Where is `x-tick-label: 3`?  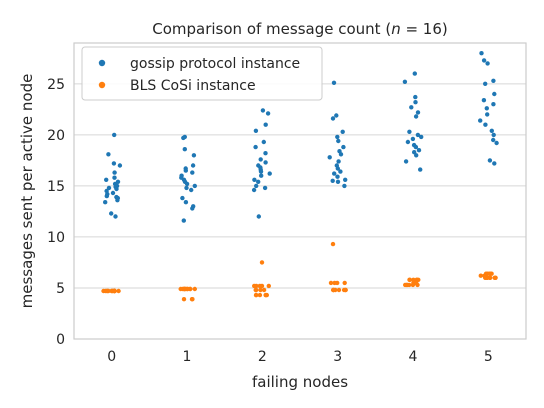 x-tick-label: 3 is located at coordinates (337, 357).